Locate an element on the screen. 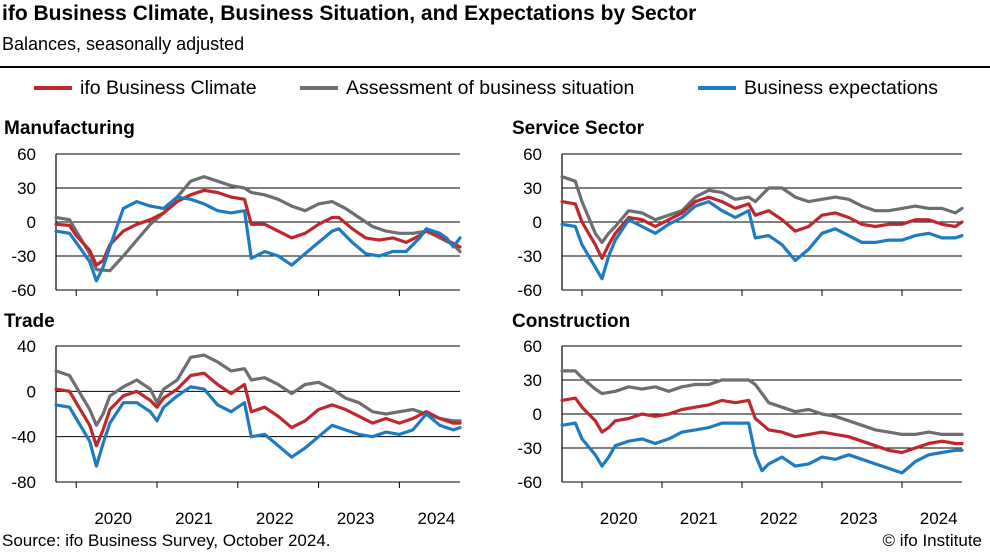 This screenshot has height=557, width=990. x-tick-label-trade: 2020 is located at coordinates (113, 518).